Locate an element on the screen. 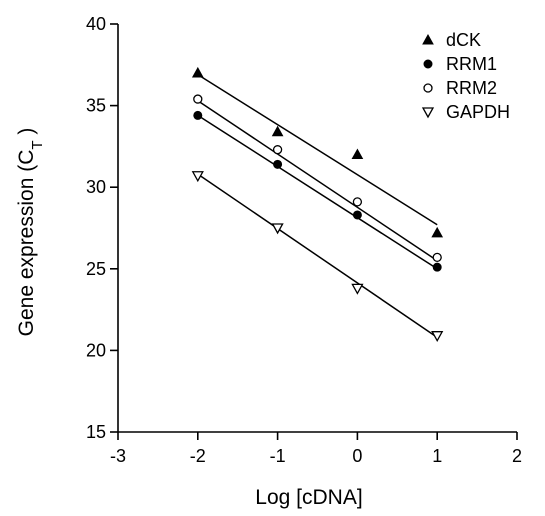  x-ticks: -3 -2 -1 0 1 2 is located at coordinates (316, 449).